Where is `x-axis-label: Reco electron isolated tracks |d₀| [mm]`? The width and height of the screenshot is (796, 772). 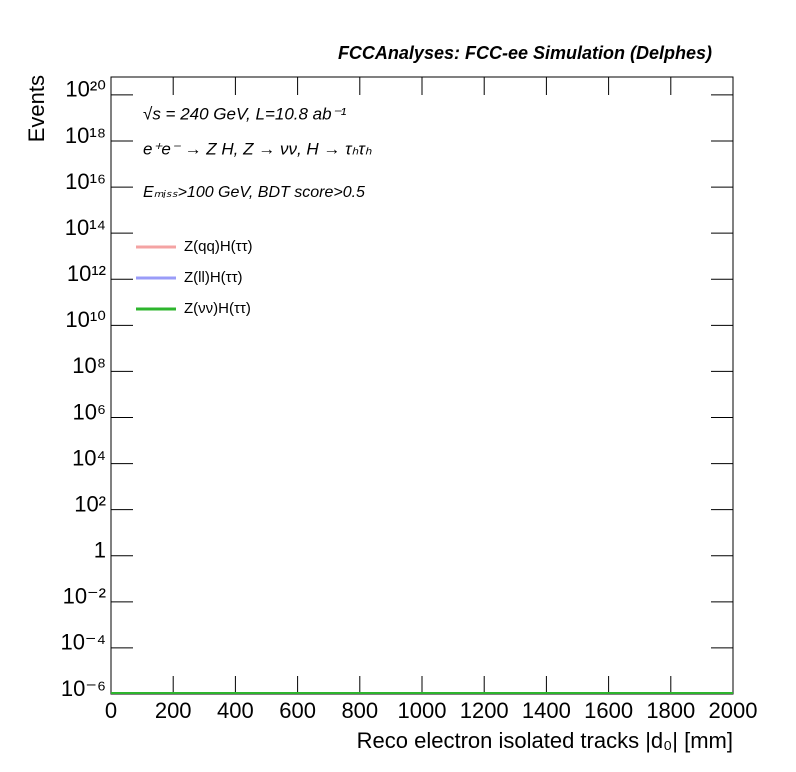 x-axis-label: Reco electron isolated tracks |d₀| [mm] is located at coordinates (545, 740).